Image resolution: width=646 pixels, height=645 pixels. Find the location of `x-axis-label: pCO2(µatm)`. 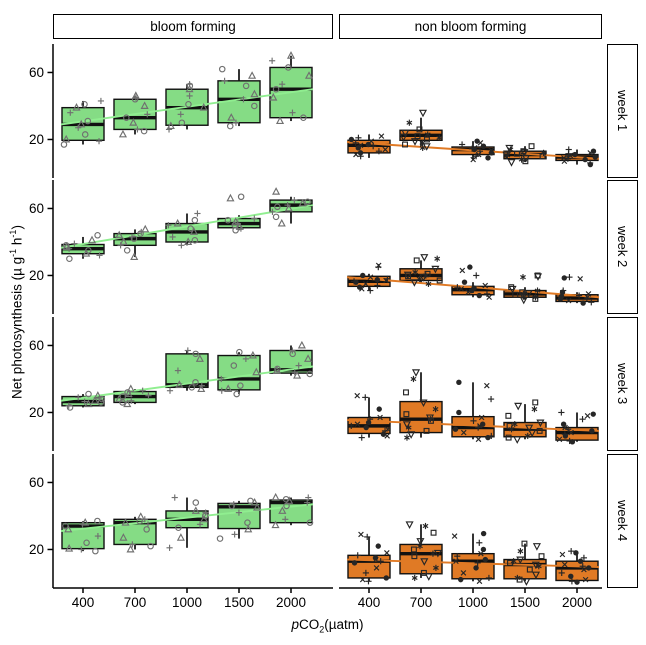

x-axis-label: pCO2(µatm) is located at coordinates (327, 626).